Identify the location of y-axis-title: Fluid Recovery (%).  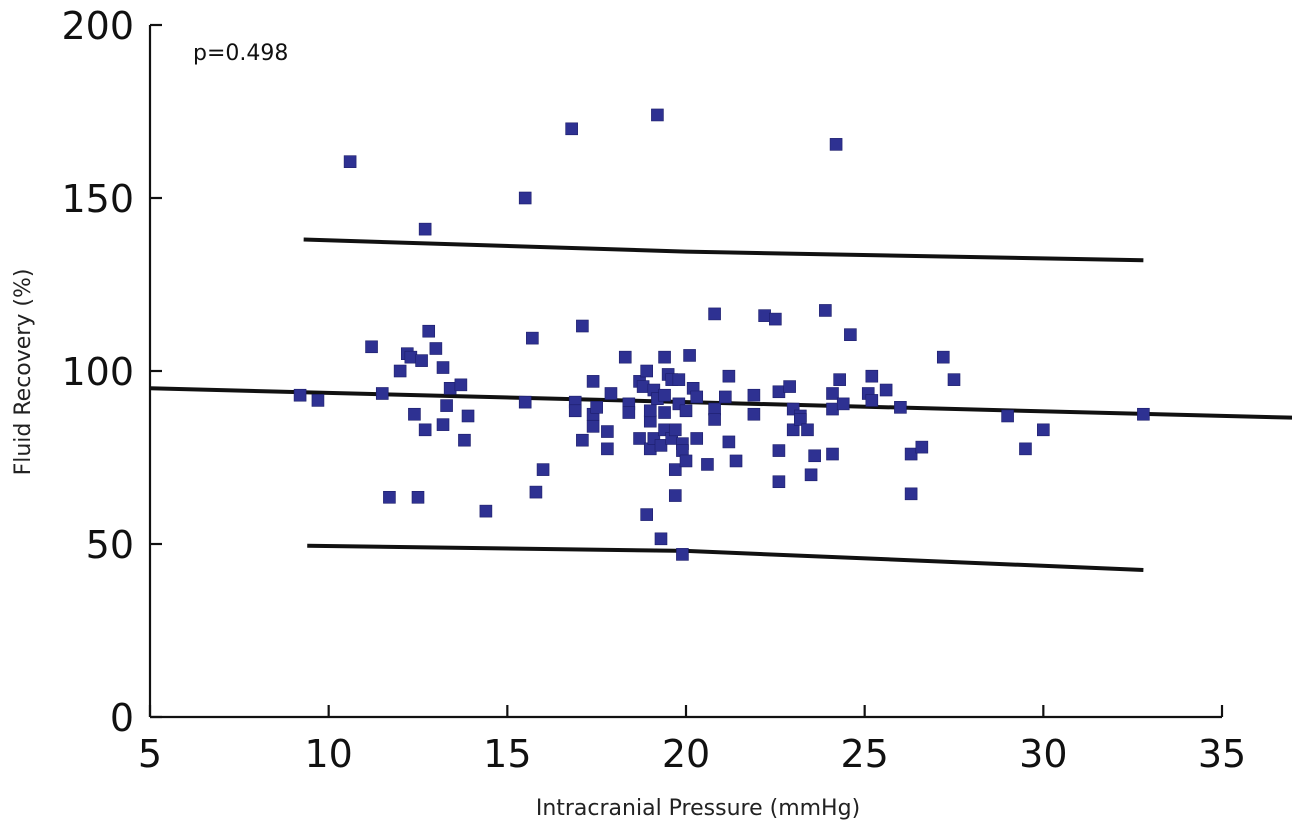
(23, 372).